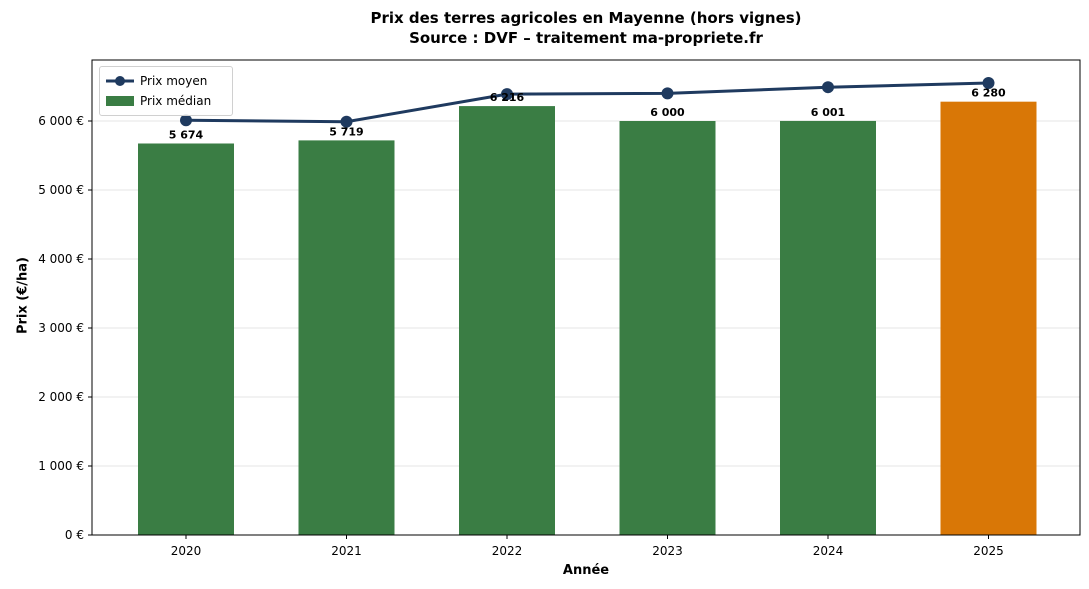 This screenshot has height=589, width=1089. I want to click on y-tick-label: 0 €, so click(74, 535).